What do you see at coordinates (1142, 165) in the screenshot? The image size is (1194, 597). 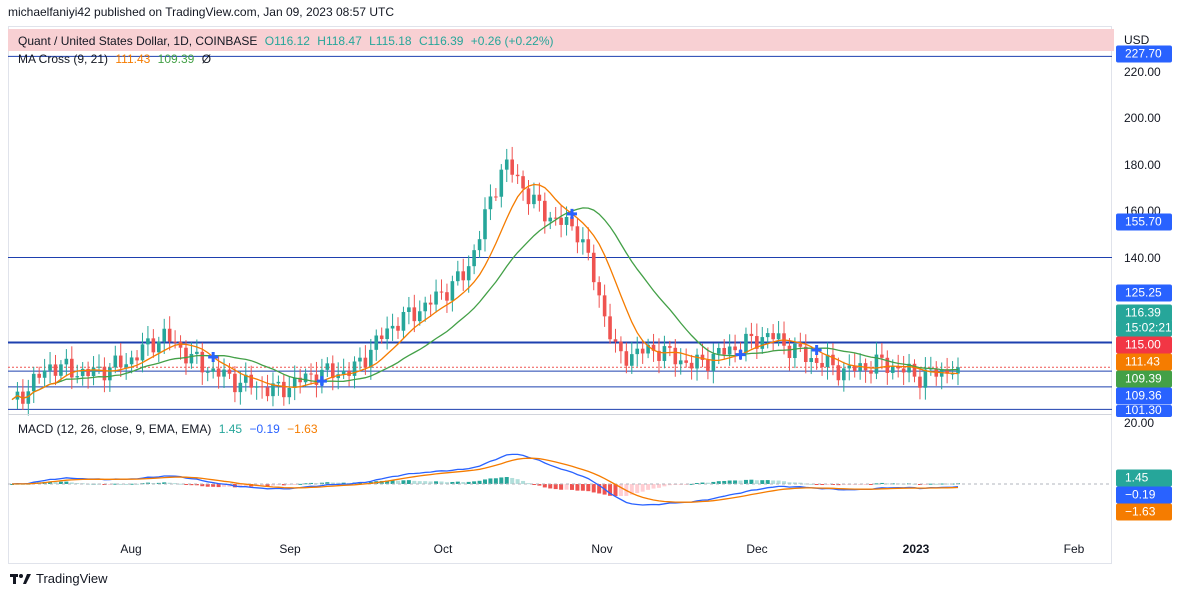 I see `y-tick: 180.00` at bounding box center [1142, 165].